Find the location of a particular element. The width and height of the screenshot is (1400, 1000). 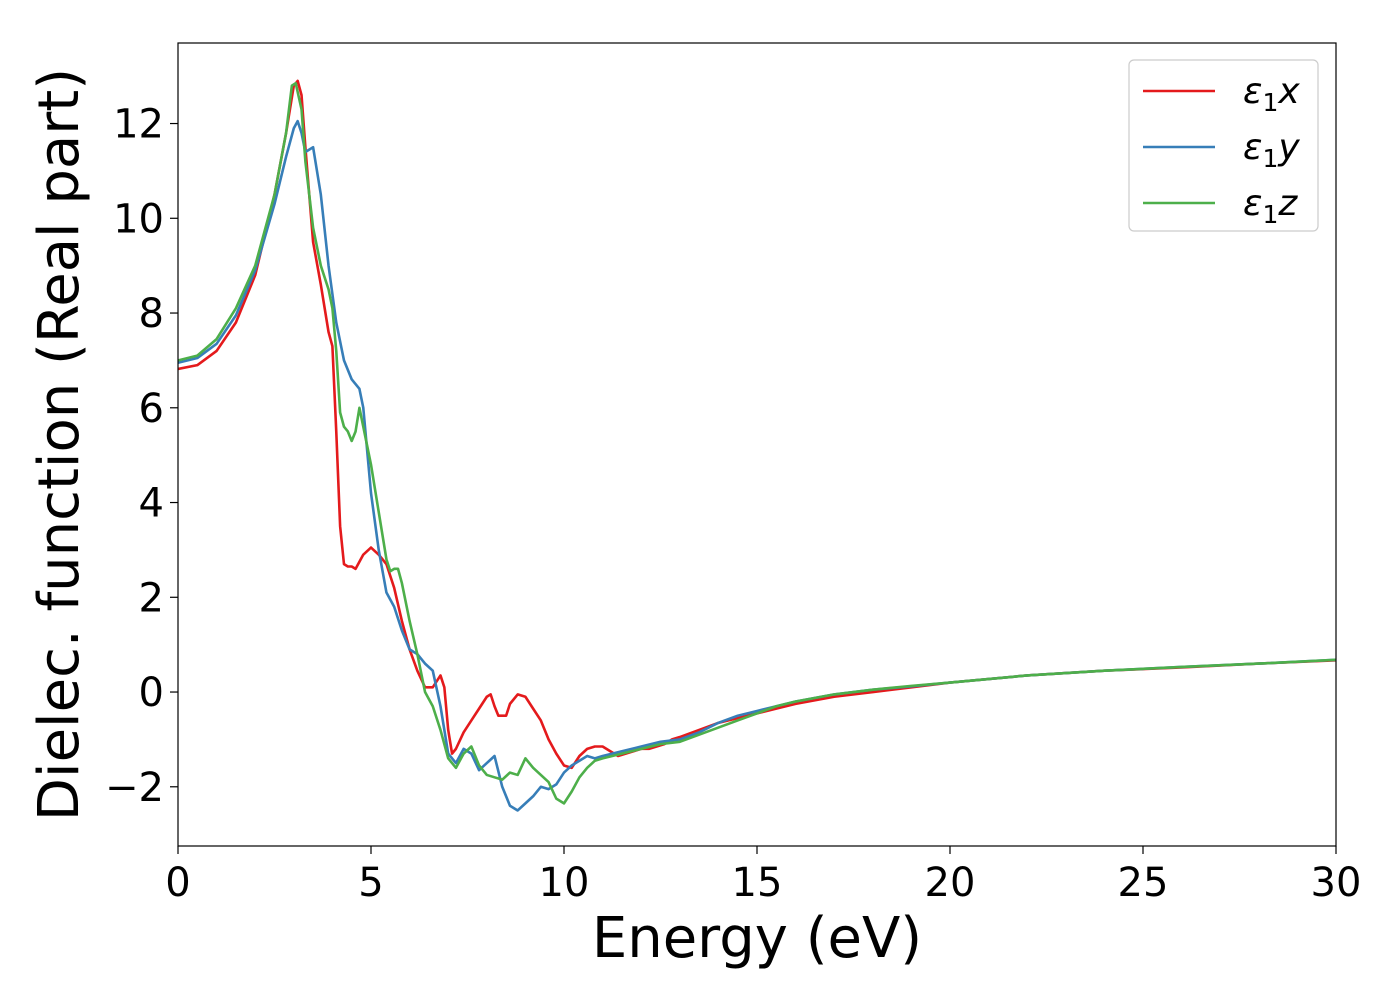

x-tick-label: 15 is located at coordinates (757, 883).